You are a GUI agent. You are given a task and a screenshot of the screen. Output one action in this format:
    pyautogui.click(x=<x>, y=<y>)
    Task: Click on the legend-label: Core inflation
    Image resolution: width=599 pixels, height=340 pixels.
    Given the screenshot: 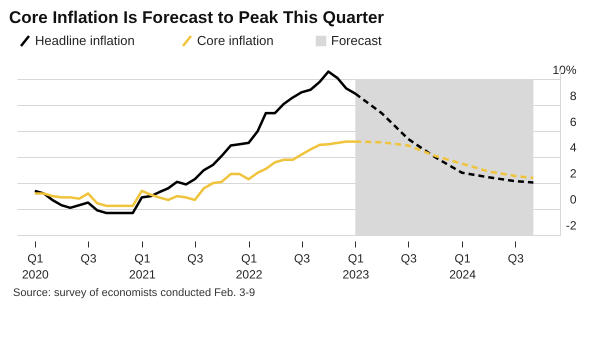 What is the action you would take?
    pyautogui.click(x=235, y=40)
    